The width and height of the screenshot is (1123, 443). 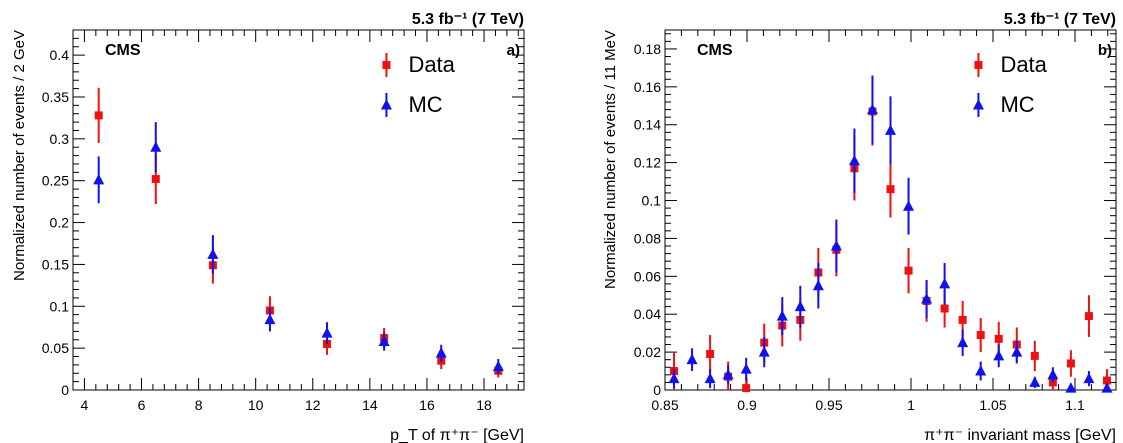 I want to click on y-tick-label: 0.15, so click(x=55, y=264).